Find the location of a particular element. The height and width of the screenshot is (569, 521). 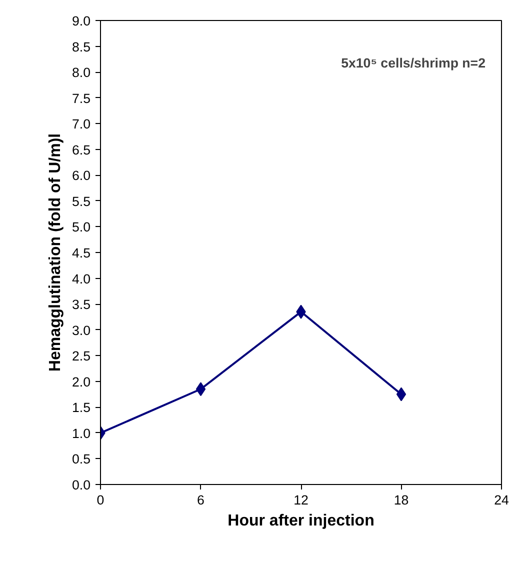

y-tick-label: 5.5 is located at coordinates (81, 201).